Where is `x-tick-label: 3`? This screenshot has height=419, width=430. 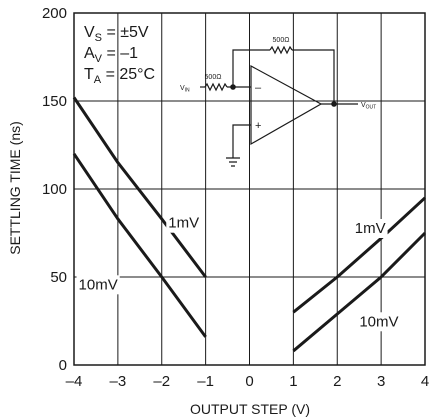
x-tick-label: 3 is located at coordinates (381, 381).